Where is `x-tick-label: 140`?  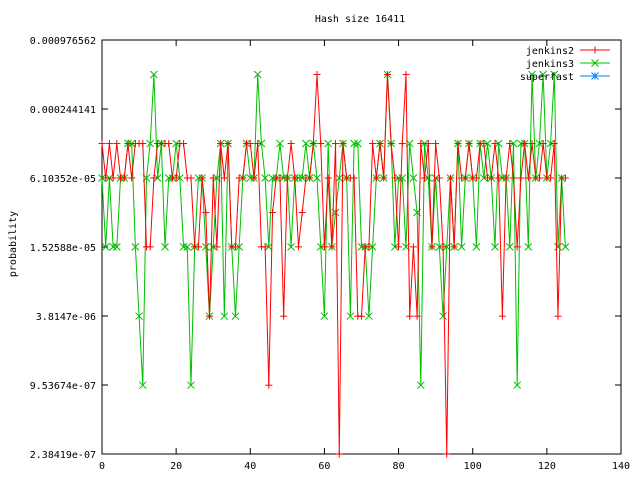 x-tick-label: 140 is located at coordinates (621, 466).